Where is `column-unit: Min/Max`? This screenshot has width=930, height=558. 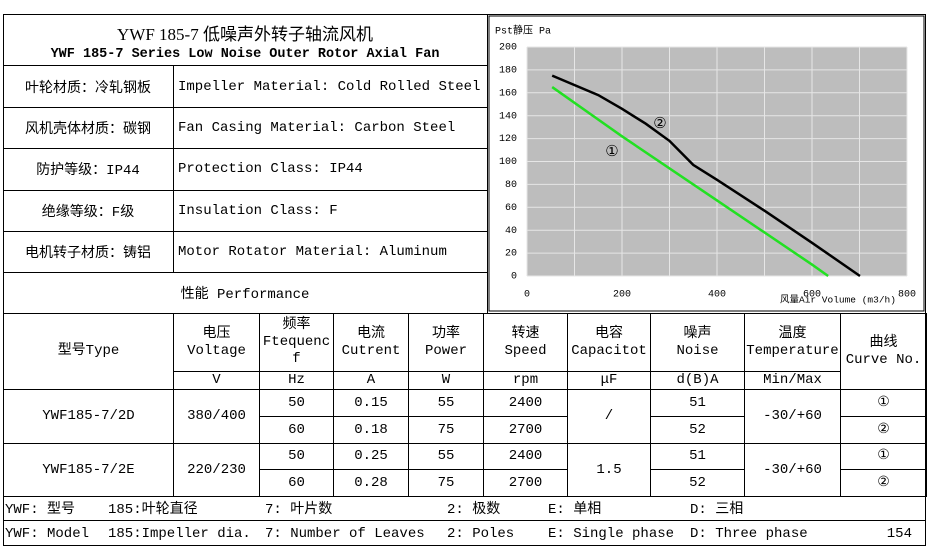 column-unit: Min/Max is located at coordinates (792, 380).